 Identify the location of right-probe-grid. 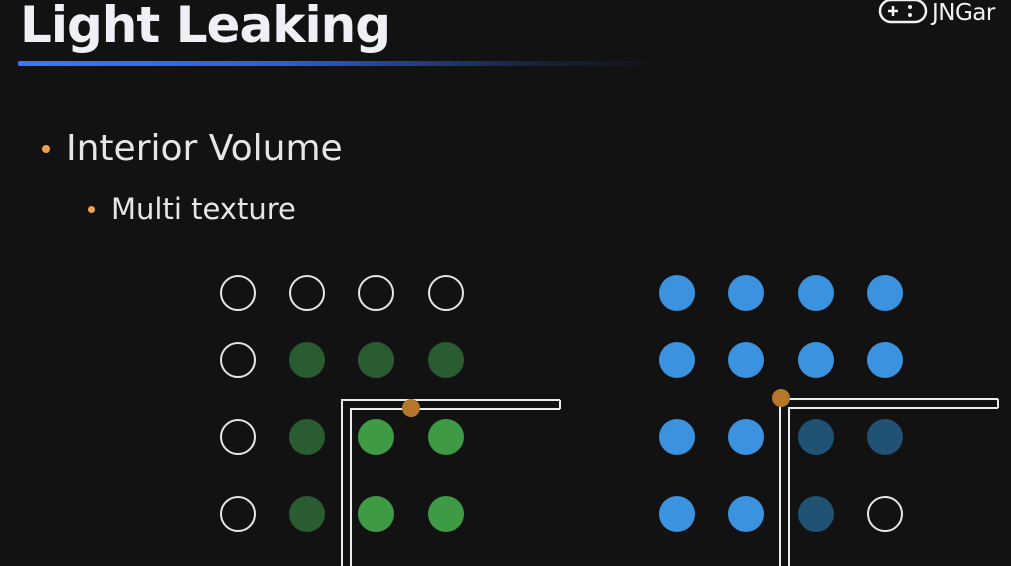
(781, 403).